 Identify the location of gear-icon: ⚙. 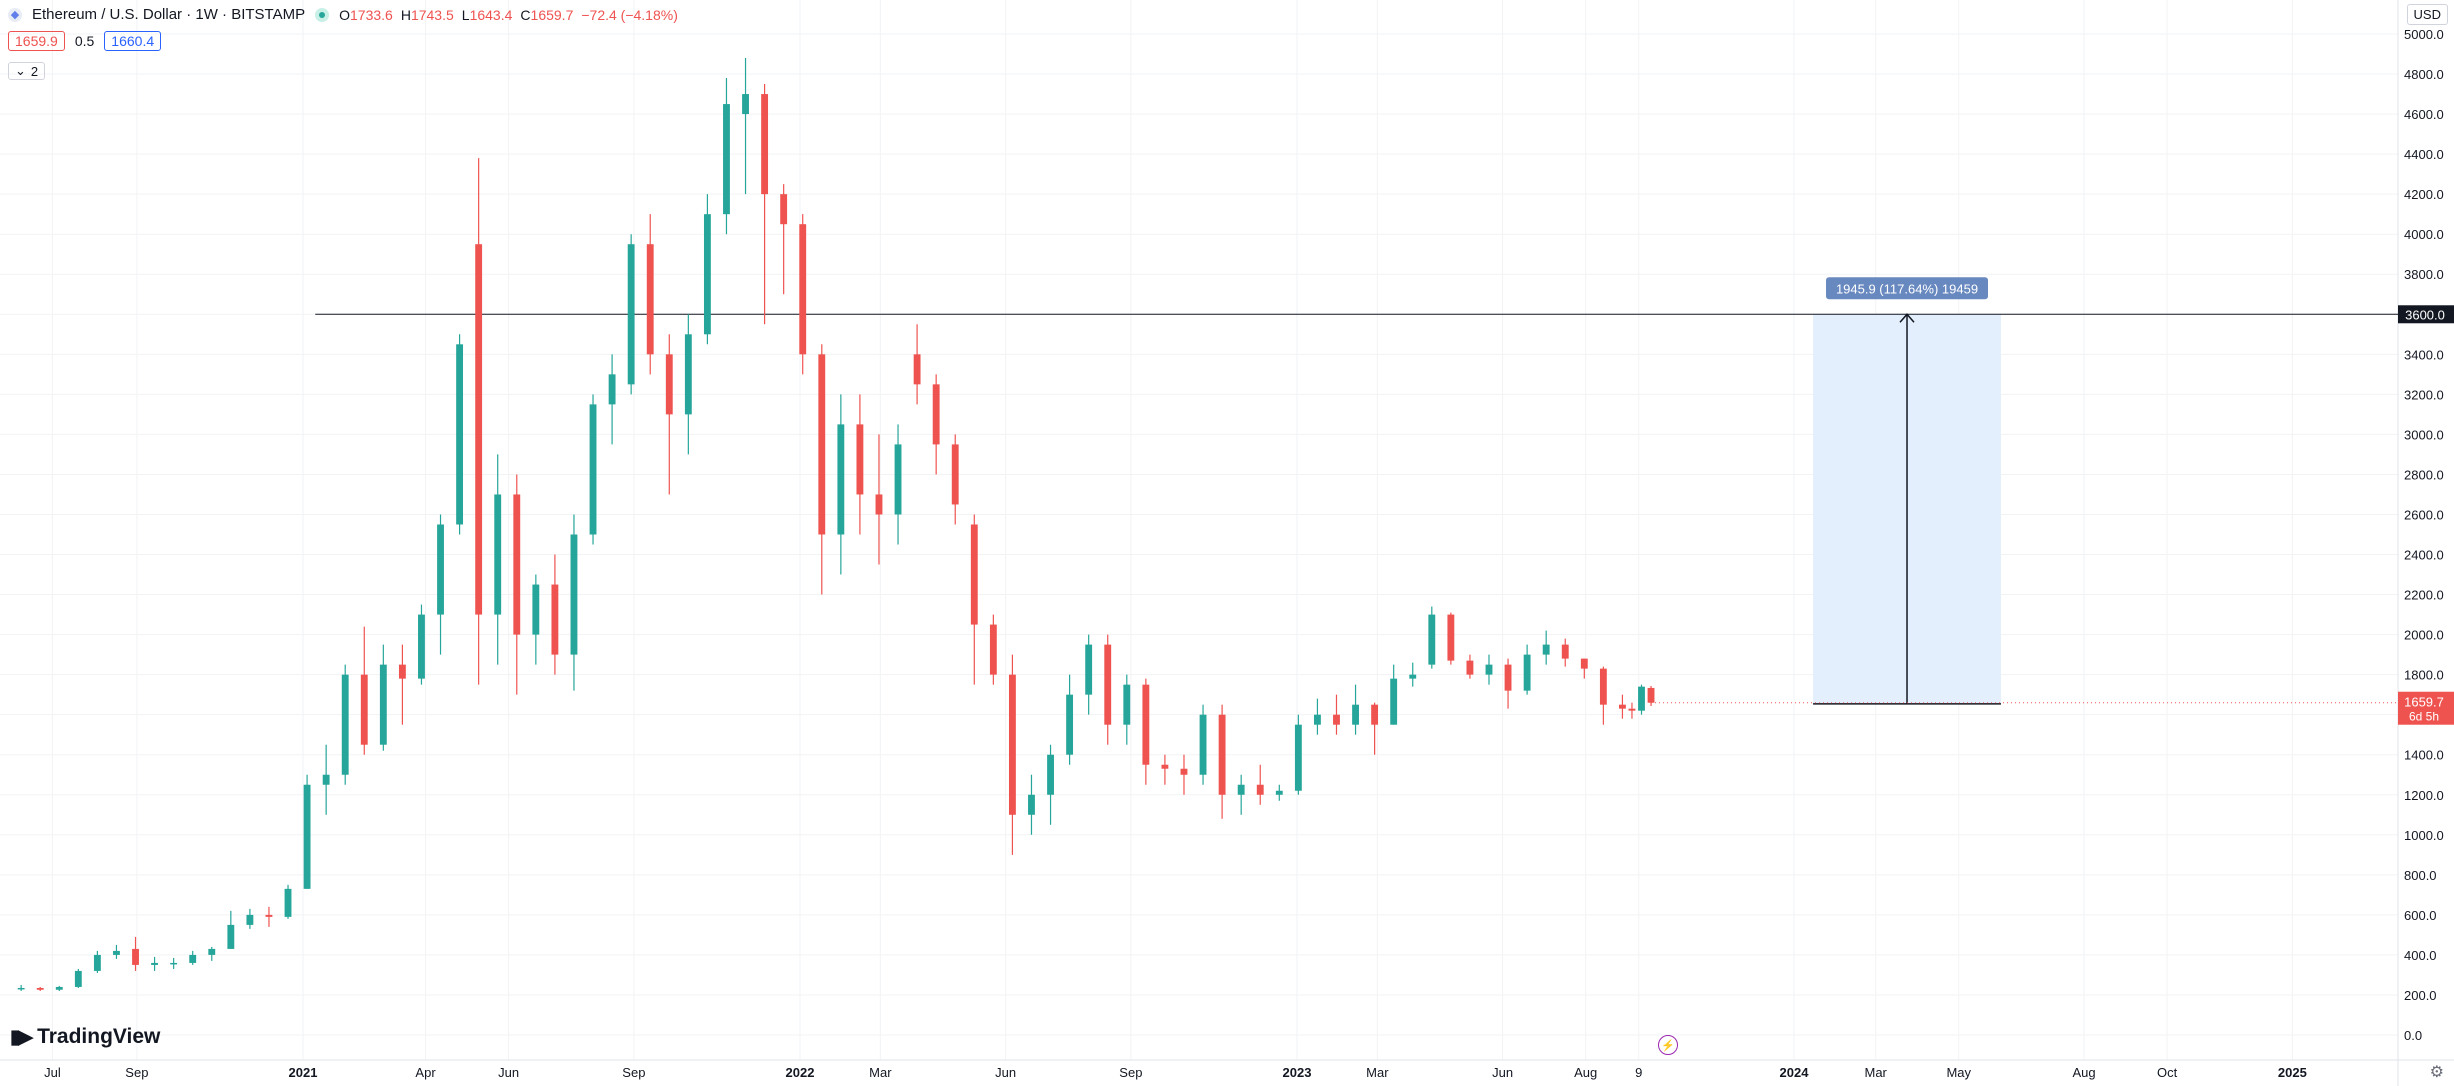
(2436, 1072).